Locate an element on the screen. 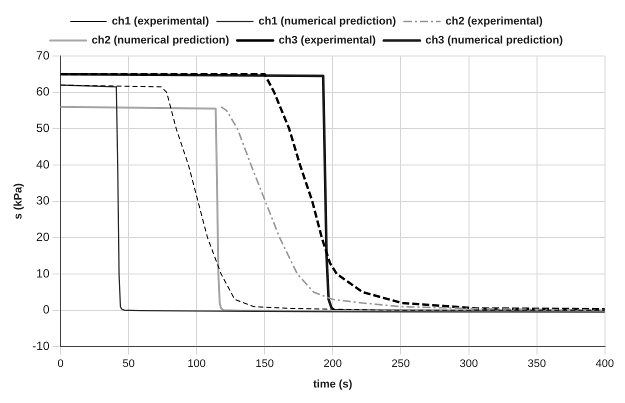  legend-label: ch3 (numerical prediction) is located at coordinates (494, 40).